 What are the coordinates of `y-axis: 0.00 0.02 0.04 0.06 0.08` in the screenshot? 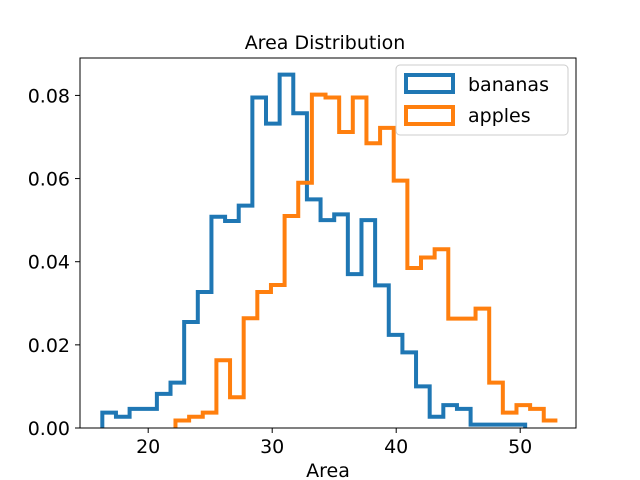 It's located at (54, 262).